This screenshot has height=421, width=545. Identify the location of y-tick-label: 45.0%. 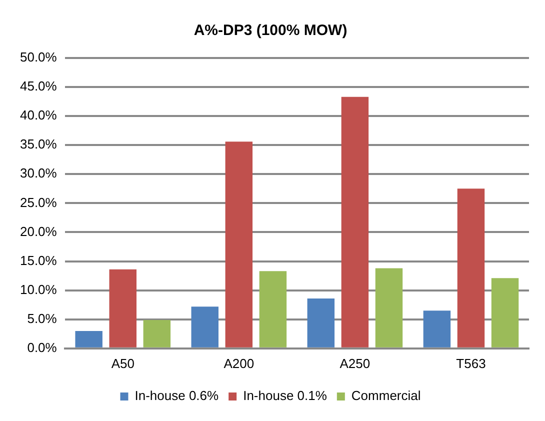
(39, 86).